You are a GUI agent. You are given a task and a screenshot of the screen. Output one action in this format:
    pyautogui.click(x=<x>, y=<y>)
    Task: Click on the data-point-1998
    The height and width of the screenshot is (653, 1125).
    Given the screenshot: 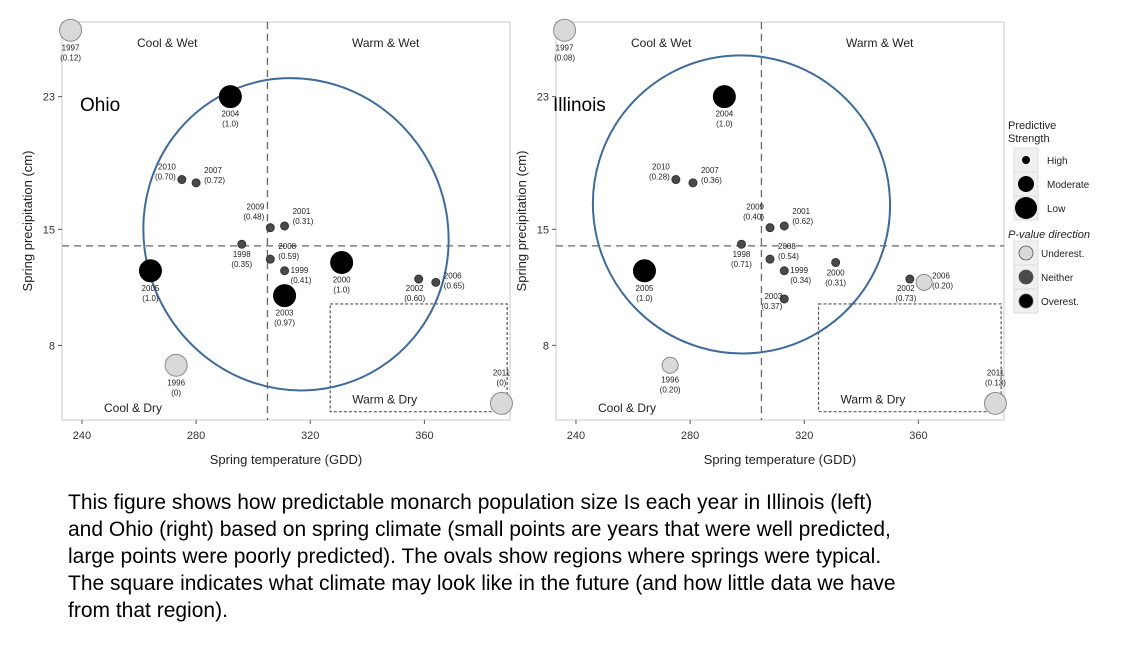 What is the action you would take?
    pyautogui.click(x=242, y=244)
    